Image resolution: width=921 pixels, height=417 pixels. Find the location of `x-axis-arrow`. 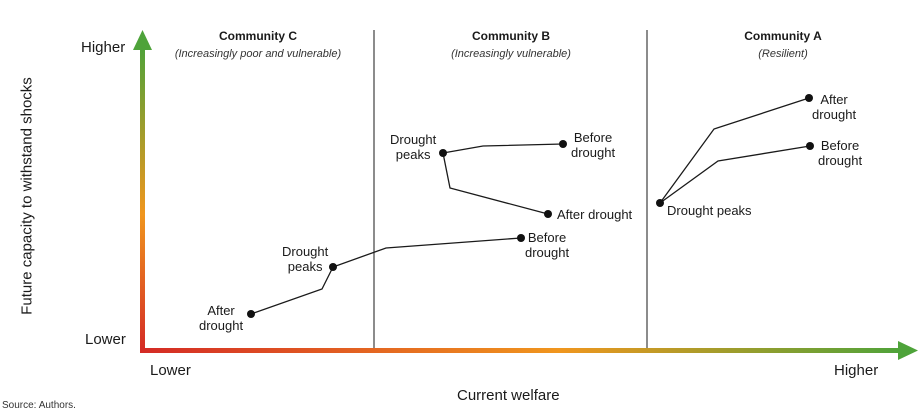

x-axis-arrow is located at coordinates (908, 350).